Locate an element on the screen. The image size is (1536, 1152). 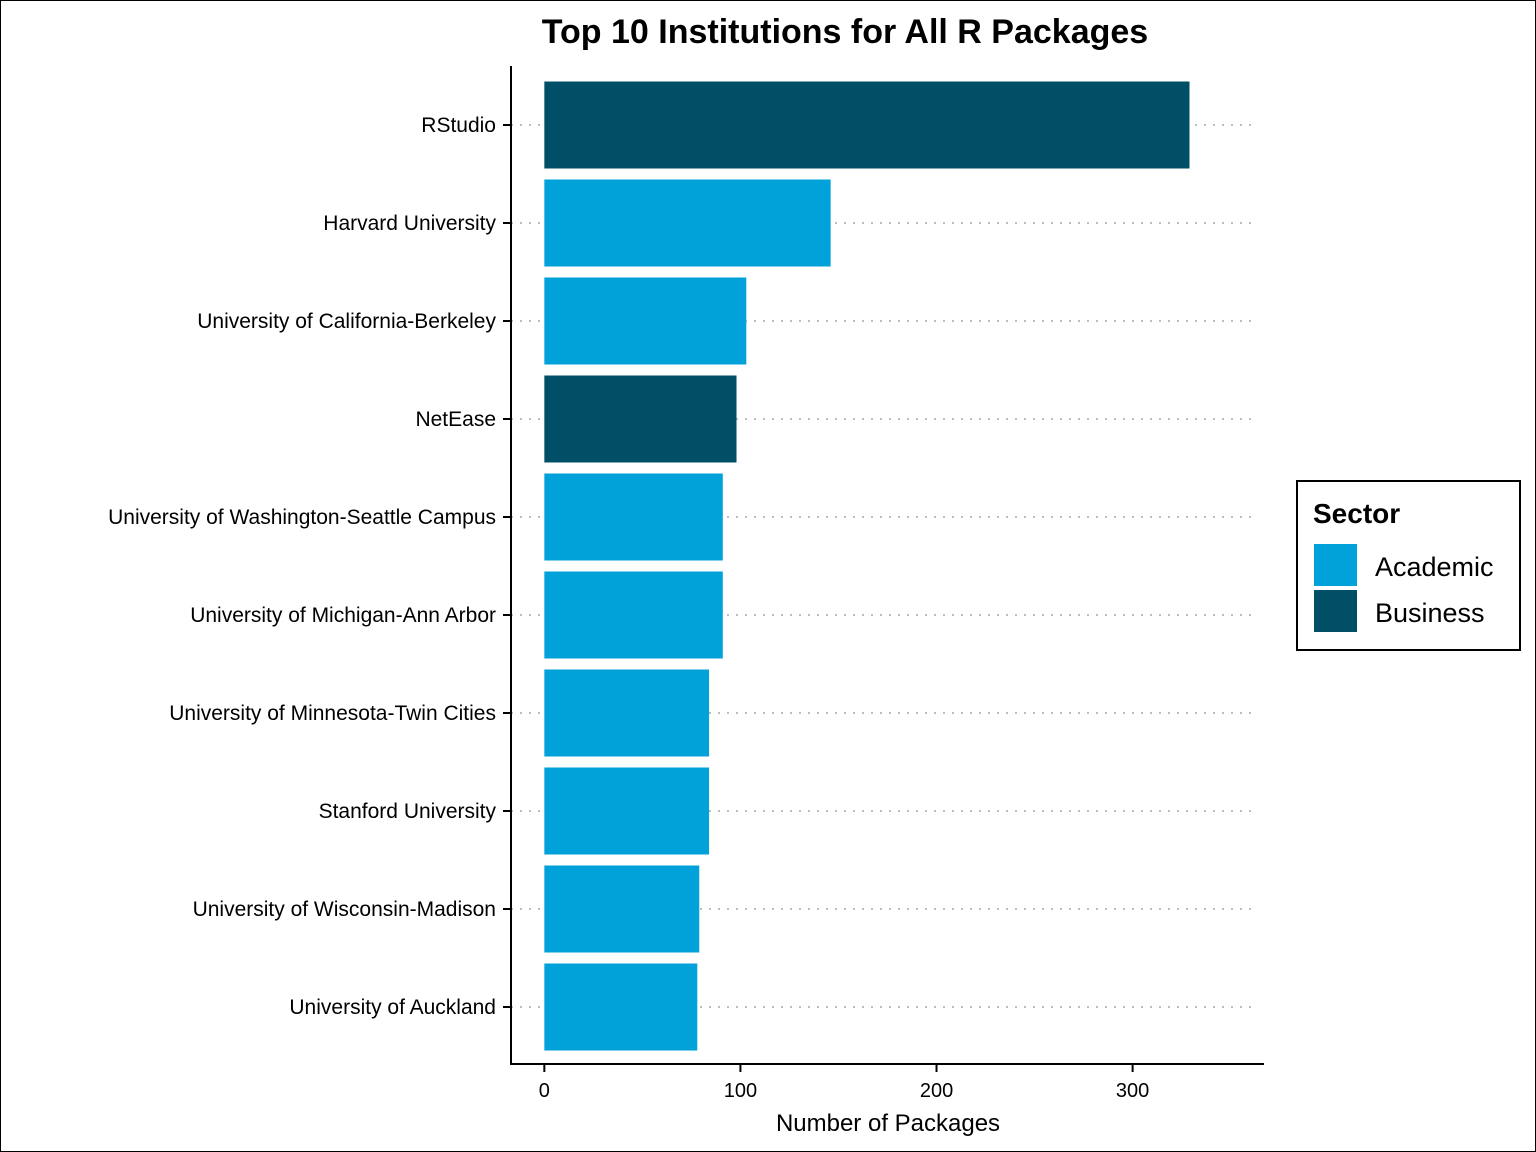
category-label: NetEase is located at coordinates (455, 419).